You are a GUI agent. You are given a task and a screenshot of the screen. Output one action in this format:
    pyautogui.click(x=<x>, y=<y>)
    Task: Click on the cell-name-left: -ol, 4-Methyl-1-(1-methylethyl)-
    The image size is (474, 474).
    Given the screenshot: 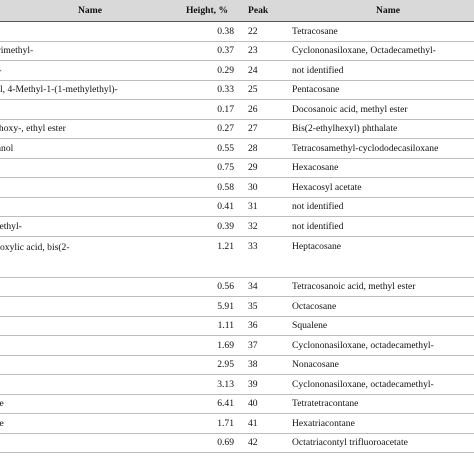 What is the action you would take?
    pyautogui.click(x=85, y=90)
    